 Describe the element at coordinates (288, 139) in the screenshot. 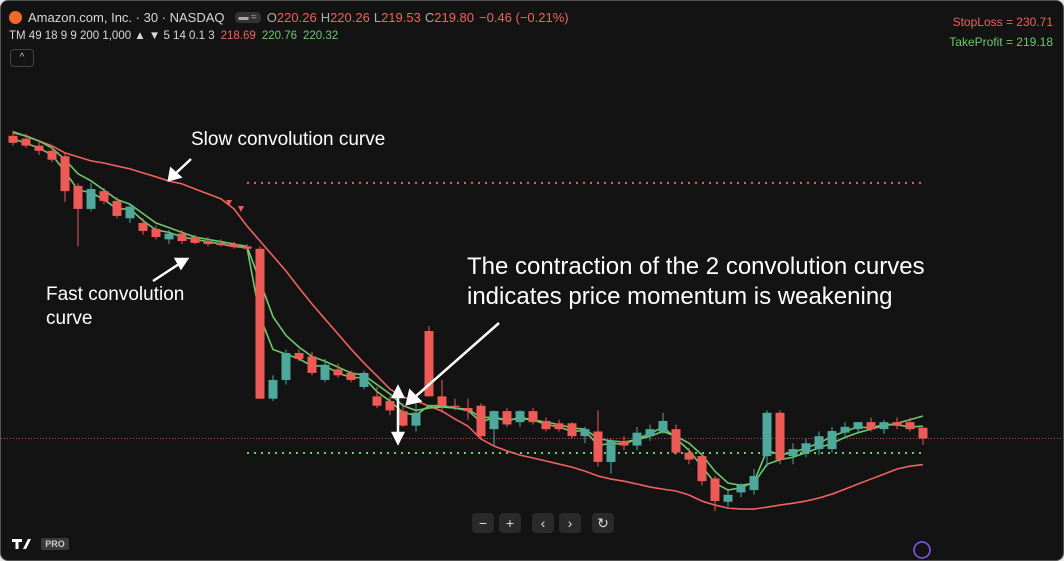

I see `annotation: Slow convolution curve` at that location.